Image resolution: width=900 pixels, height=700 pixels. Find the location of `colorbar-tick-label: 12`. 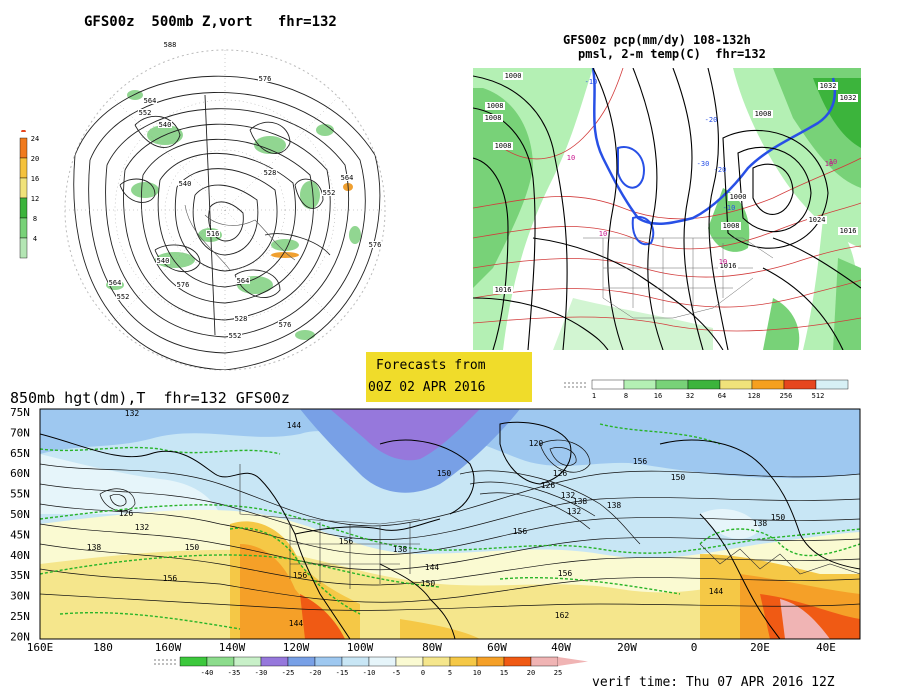

colorbar-tick-label: 12 is located at coordinates (35, 199).